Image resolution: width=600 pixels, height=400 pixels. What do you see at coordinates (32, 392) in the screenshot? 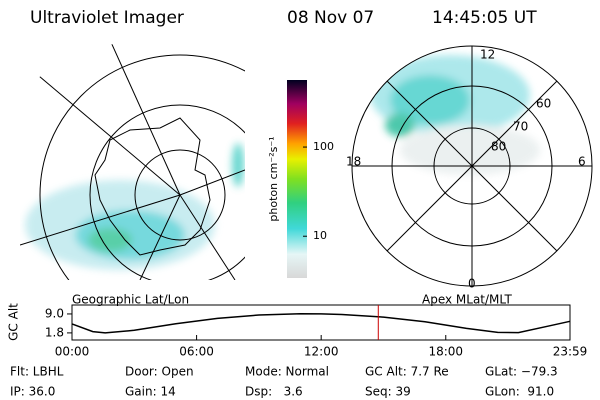
I see `status-field: IP: 36.0` at bounding box center [32, 392].